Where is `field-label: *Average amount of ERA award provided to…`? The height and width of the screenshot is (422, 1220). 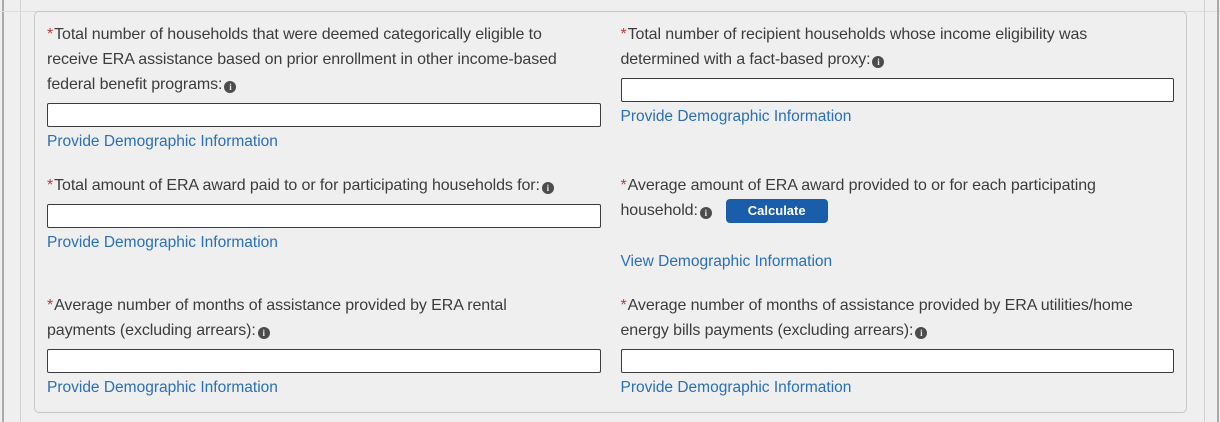
field-label: *Average amount of ERA award provided to… is located at coordinates (898, 198).